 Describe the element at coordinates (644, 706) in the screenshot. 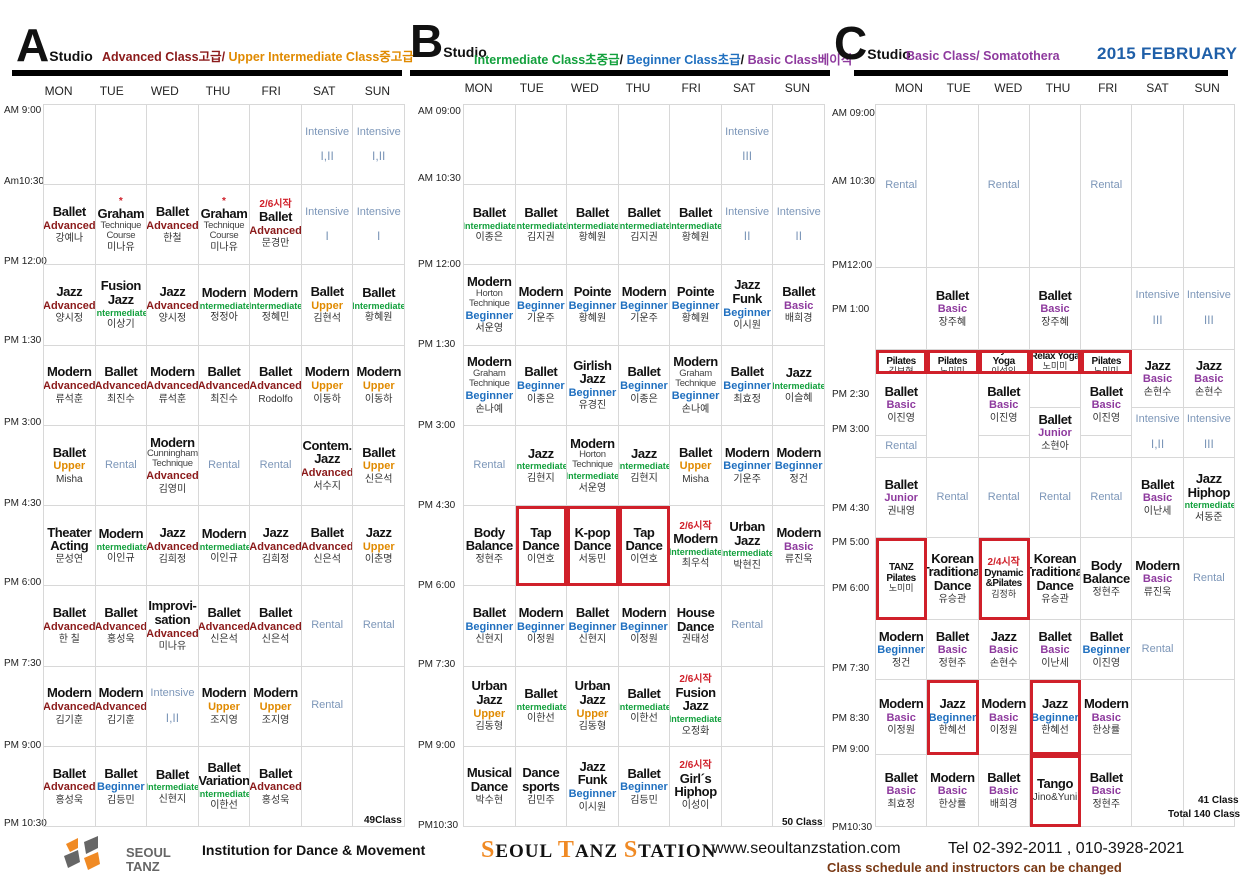

I see `schedule-cell: Ballet Intermediate 이한선` at that location.